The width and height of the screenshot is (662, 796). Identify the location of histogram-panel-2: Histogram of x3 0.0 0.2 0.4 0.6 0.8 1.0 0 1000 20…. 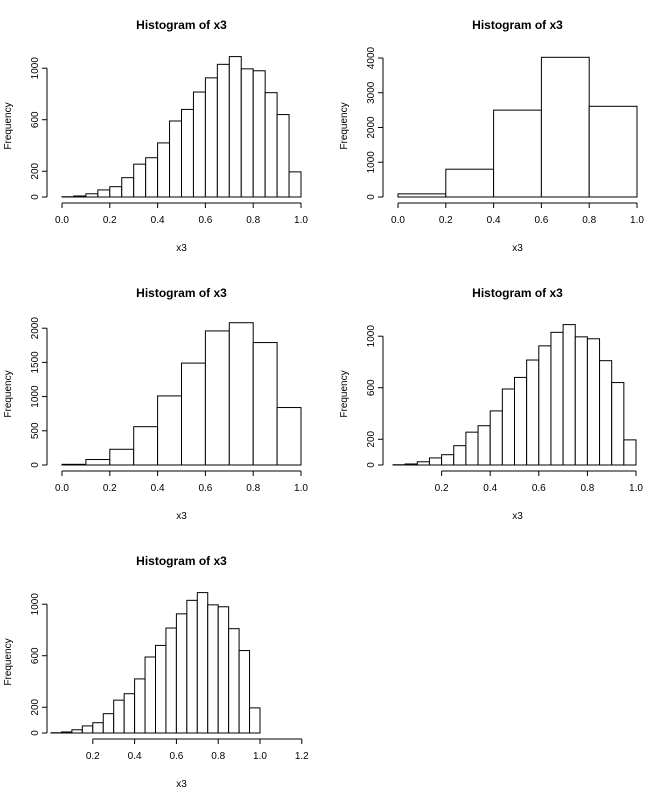
(491, 136).